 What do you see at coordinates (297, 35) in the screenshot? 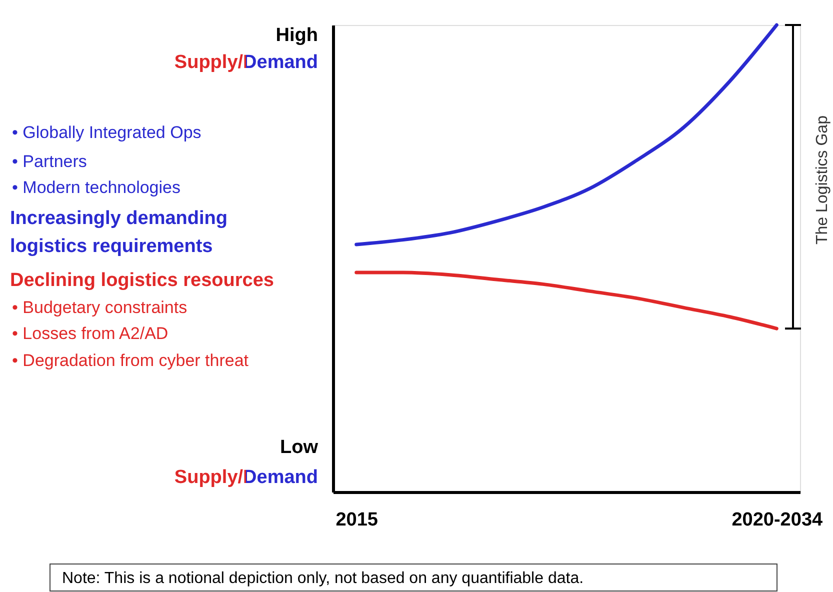
I see `text: High` at bounding box center [297, 35].